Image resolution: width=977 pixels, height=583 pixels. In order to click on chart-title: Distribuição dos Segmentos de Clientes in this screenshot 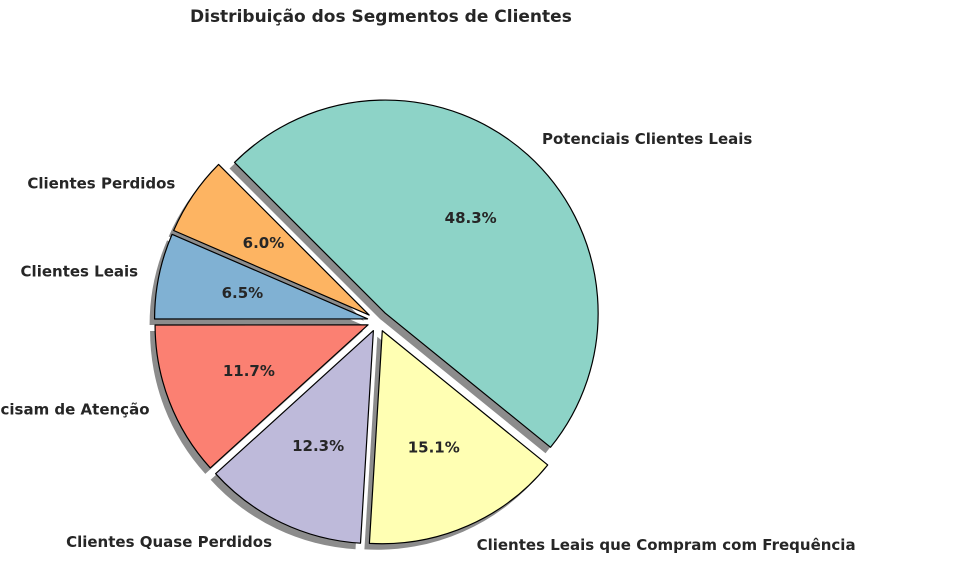, I will do `click(381, 17)`.